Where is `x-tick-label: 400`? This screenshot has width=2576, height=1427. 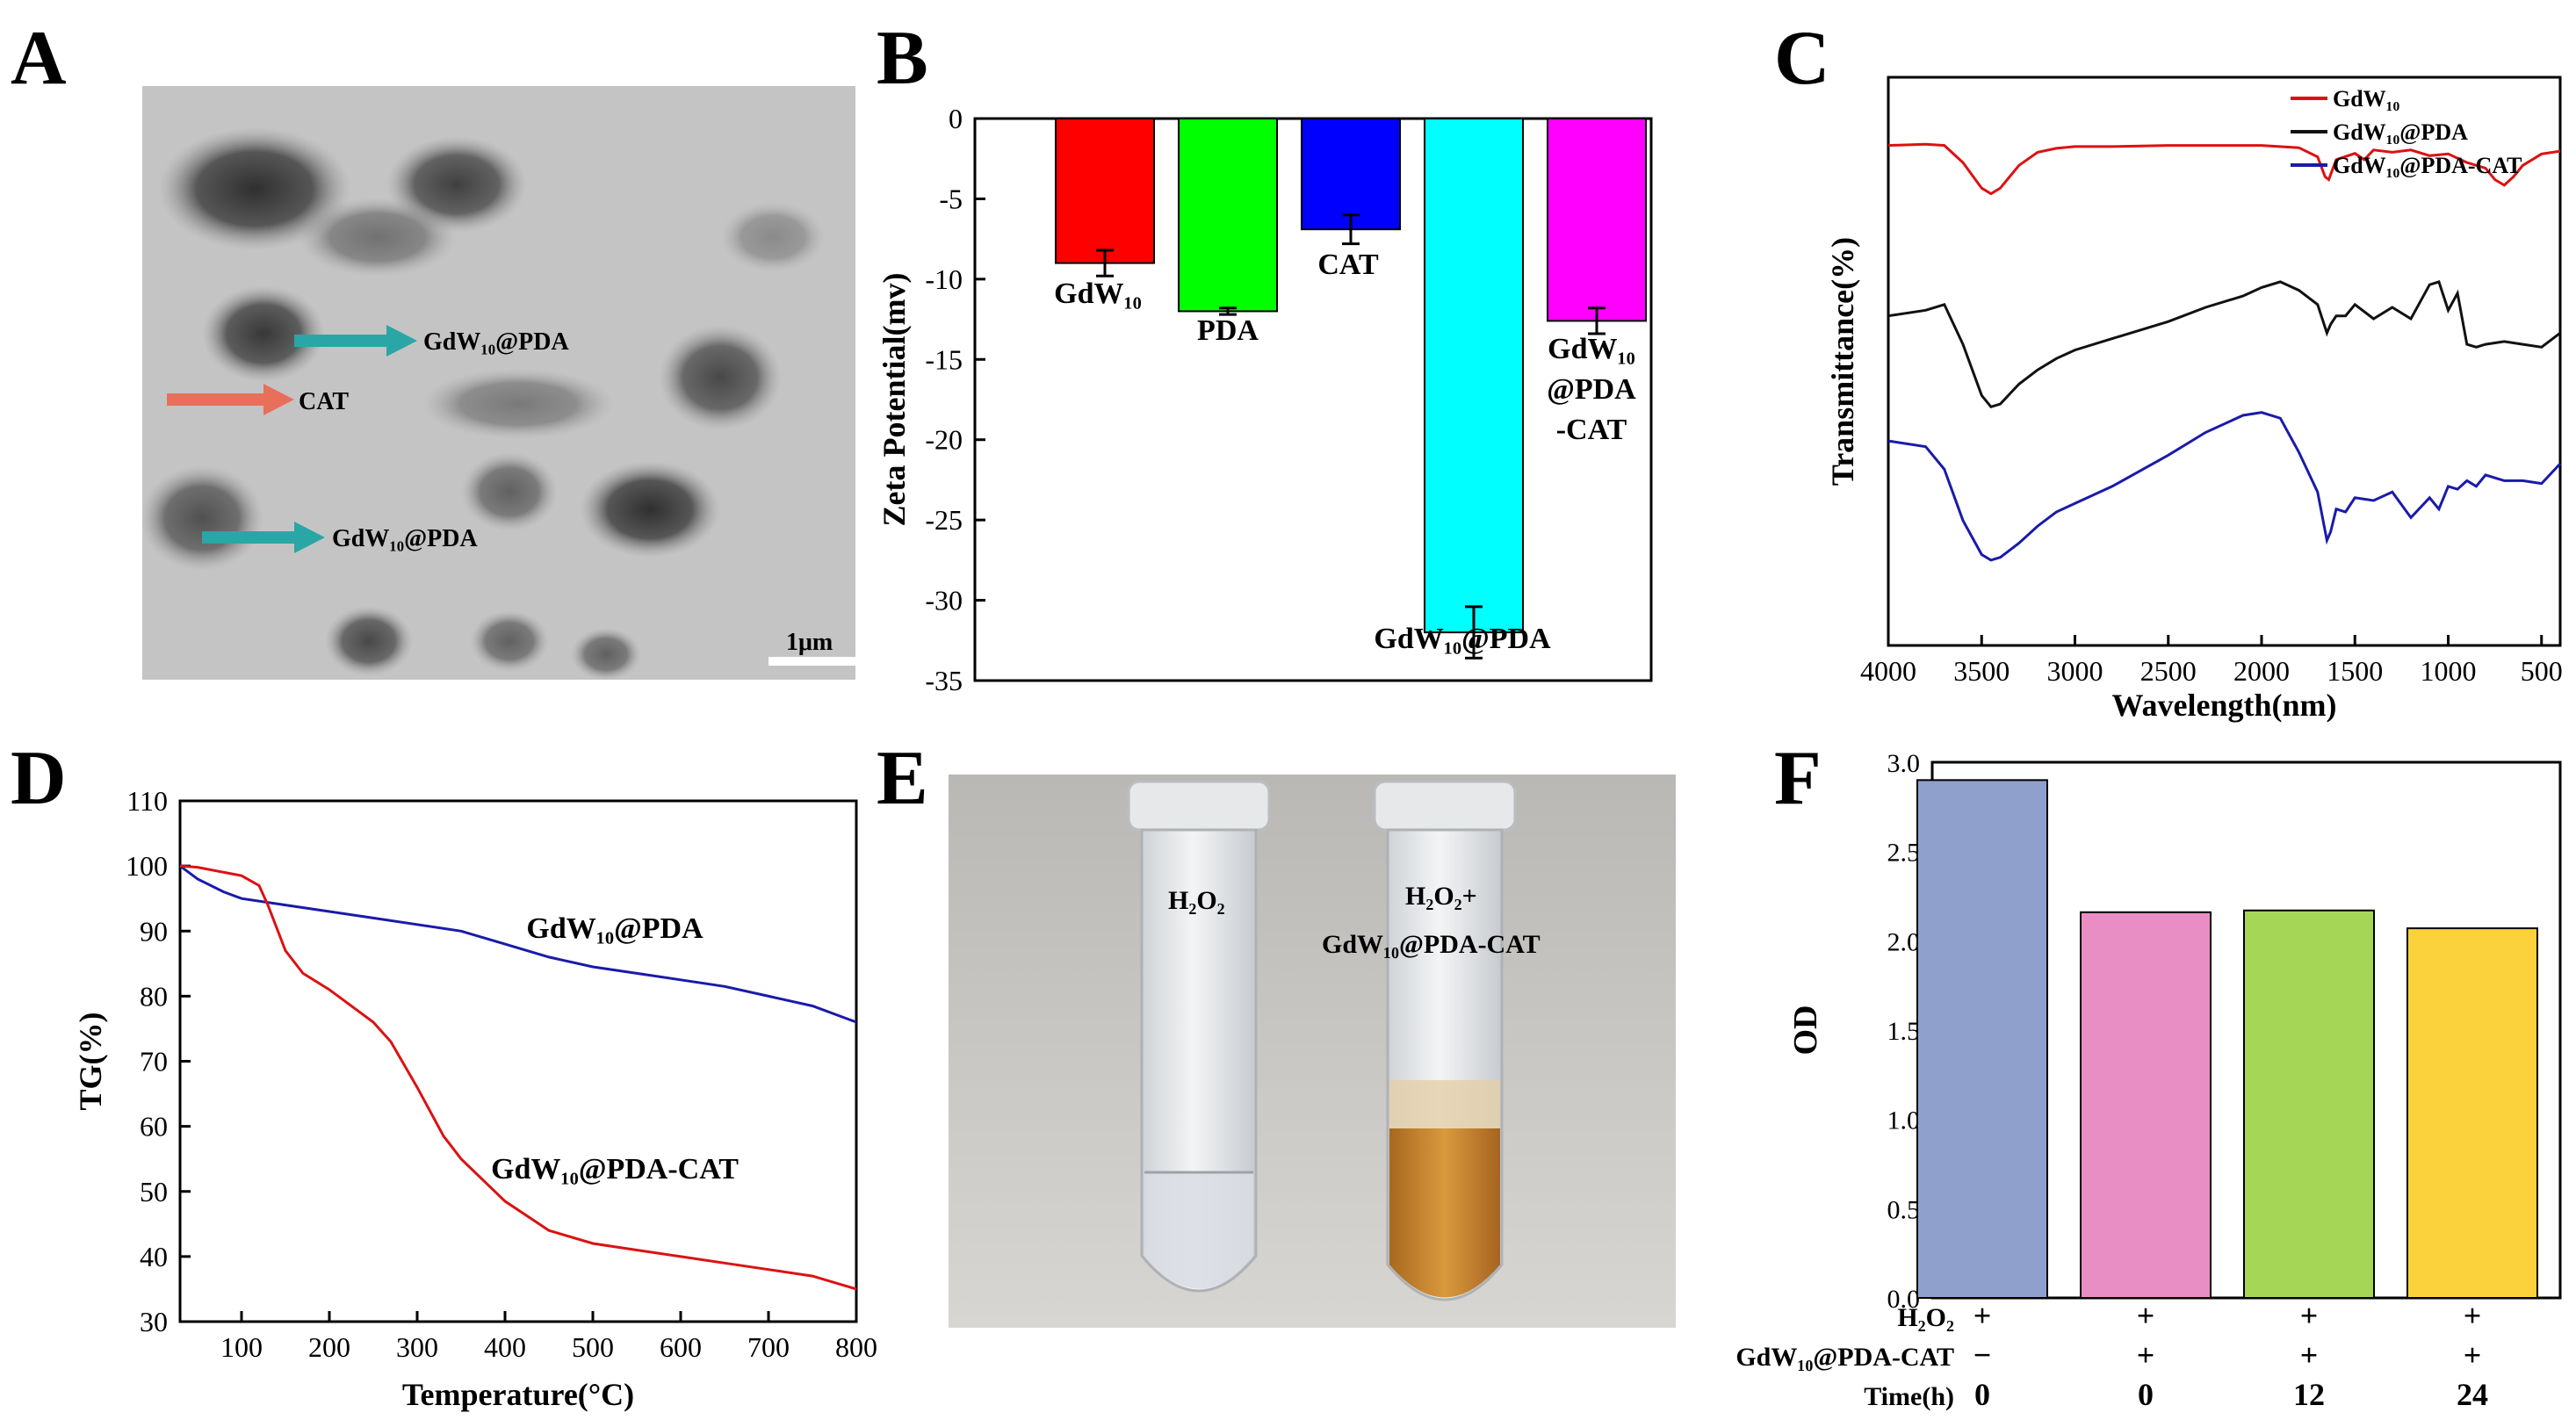
x-tick-label: 400 is located at coordinates (505, 1347).